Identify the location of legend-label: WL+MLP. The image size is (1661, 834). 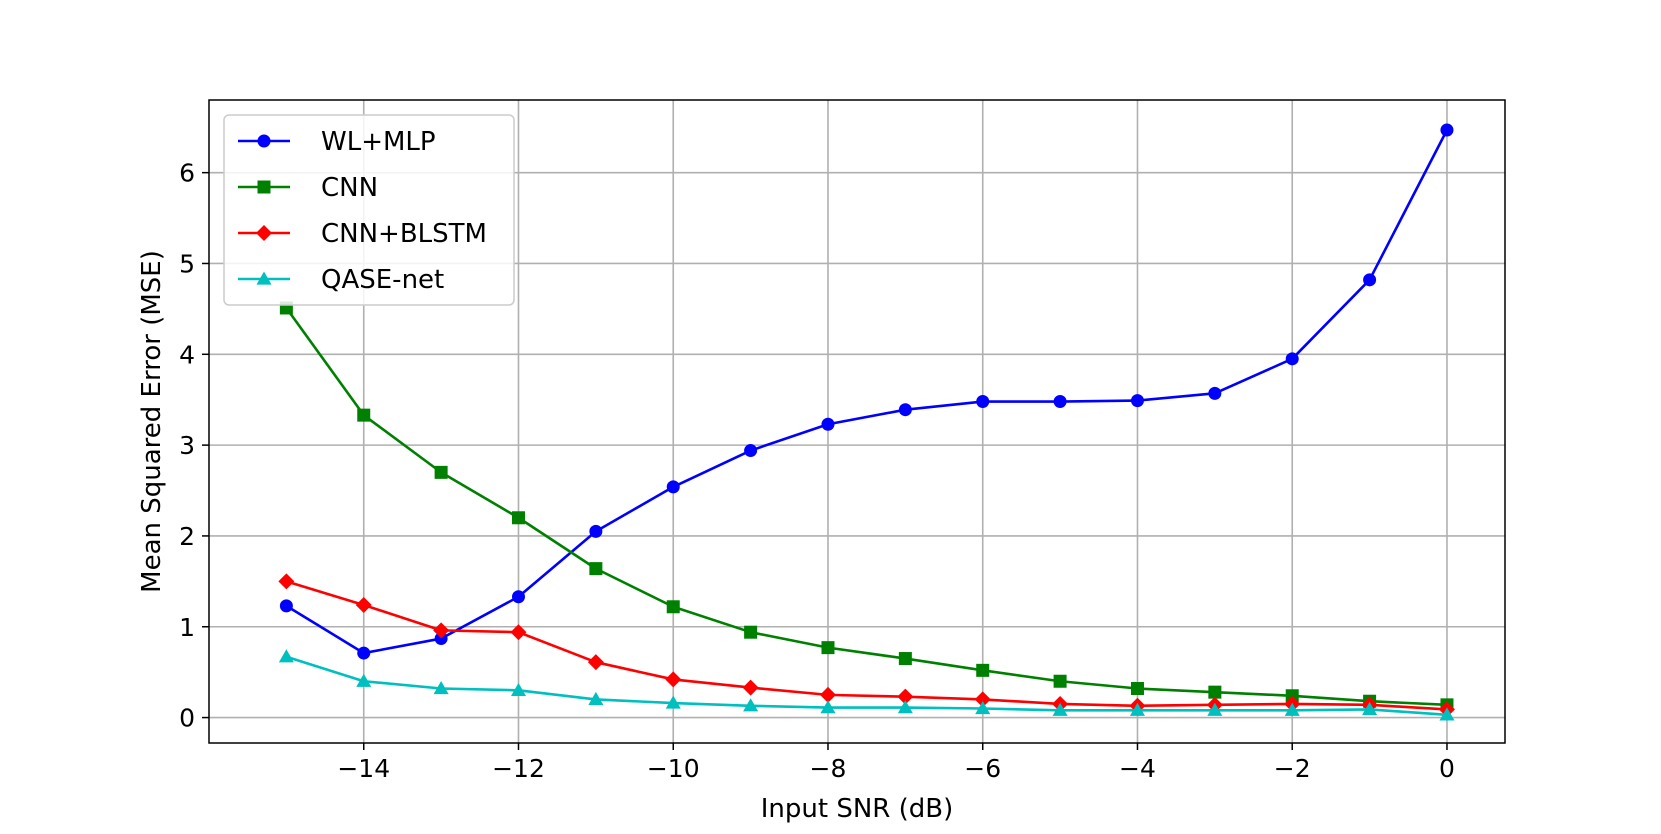
(378, 142).